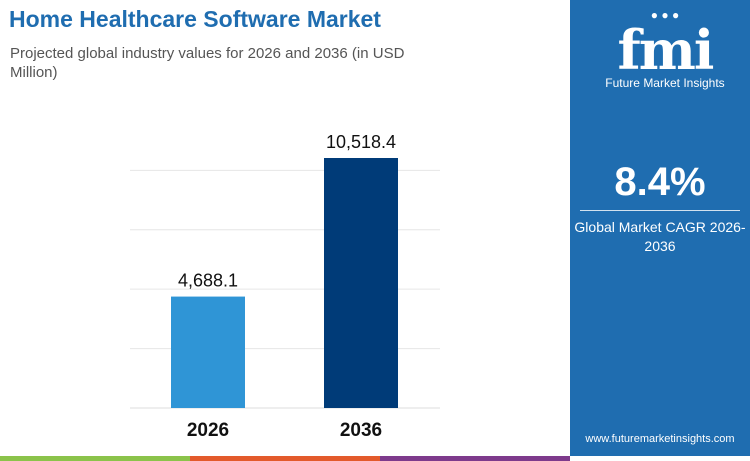  I want to click on cagr-label: Global Market CAGR 2026- 2036, so click(660, 236).